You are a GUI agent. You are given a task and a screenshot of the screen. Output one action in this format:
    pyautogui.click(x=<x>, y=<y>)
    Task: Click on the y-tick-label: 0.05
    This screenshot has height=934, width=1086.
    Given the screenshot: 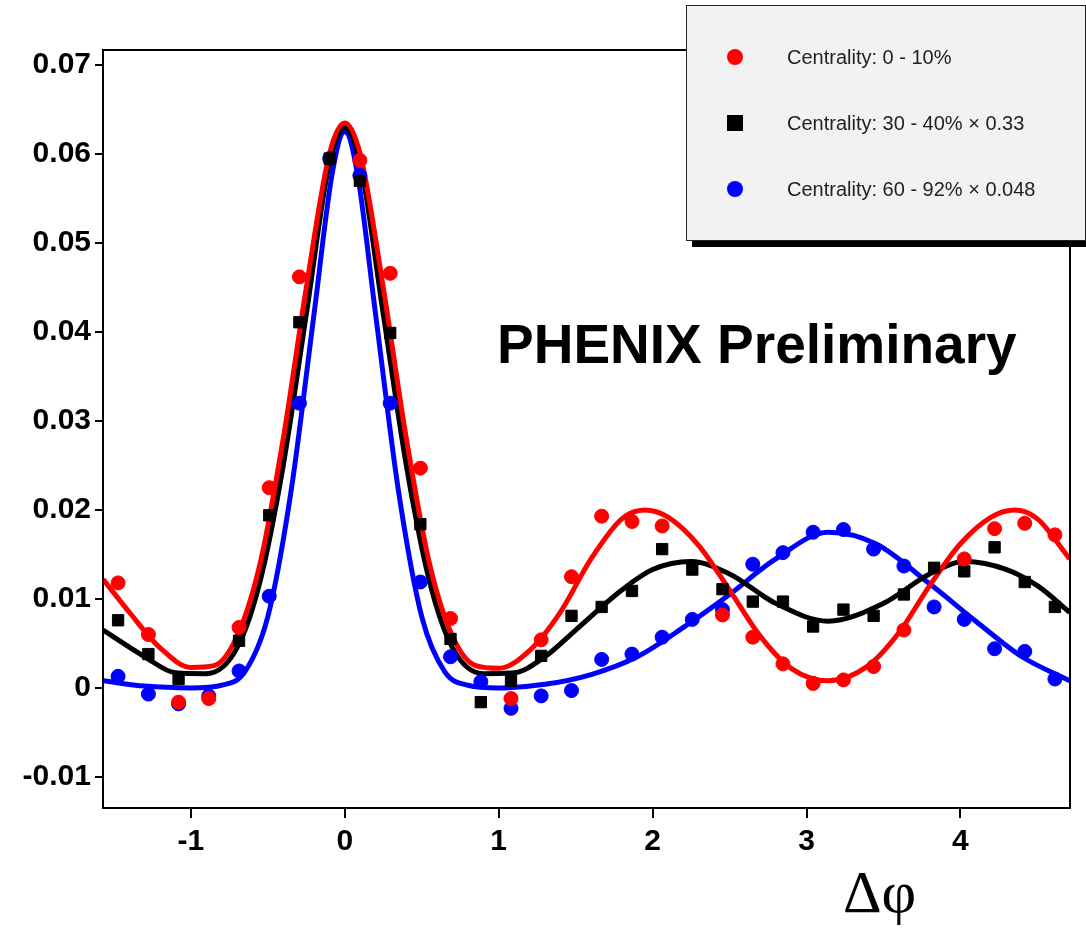 What is the action you would take?
    pyautogui.click(x=61, y=241)
    